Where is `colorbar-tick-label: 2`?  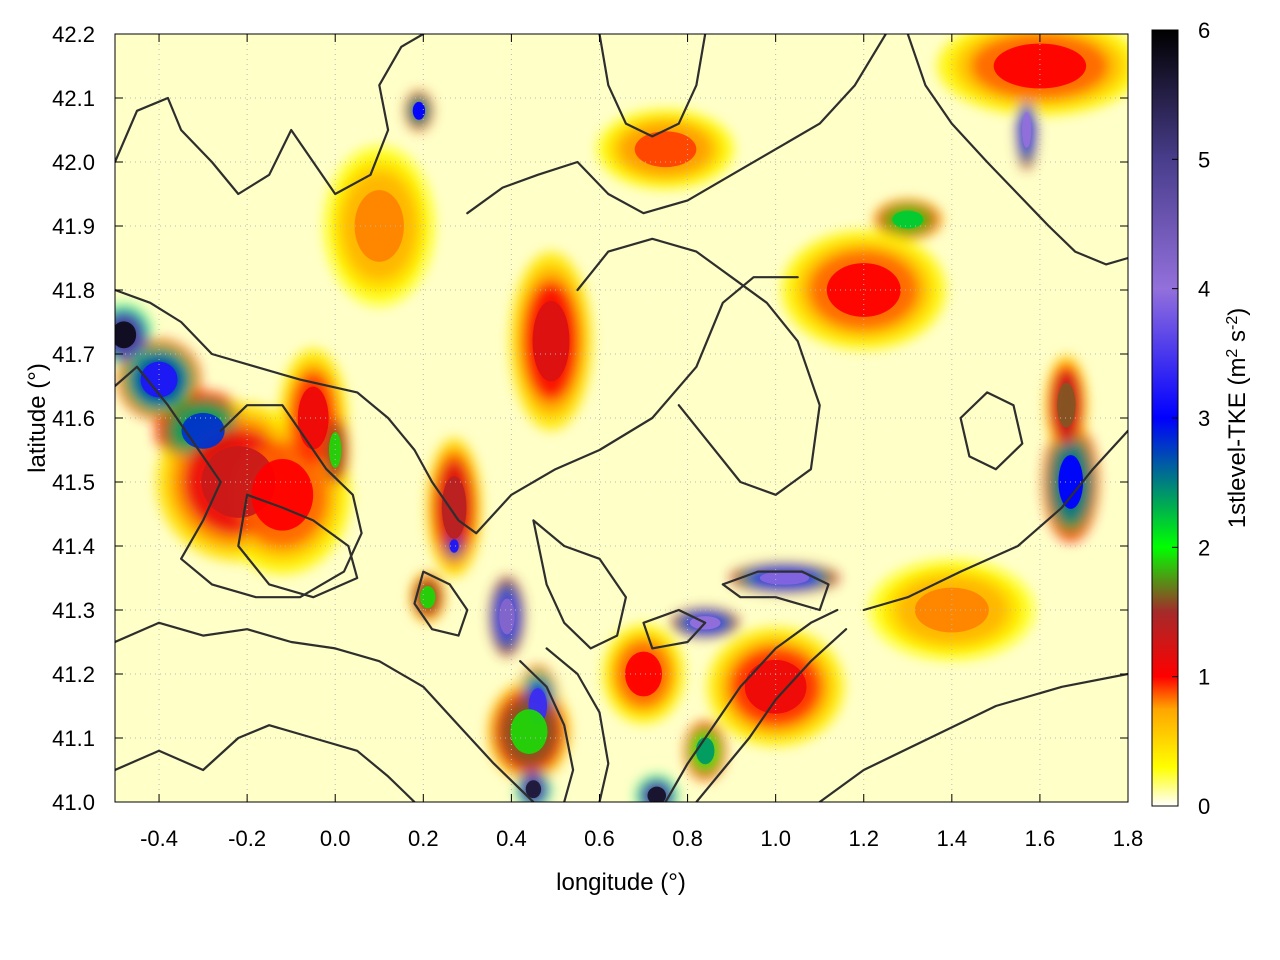
colorbar-tick-label: 2 is located at coordinates (1204, 547).